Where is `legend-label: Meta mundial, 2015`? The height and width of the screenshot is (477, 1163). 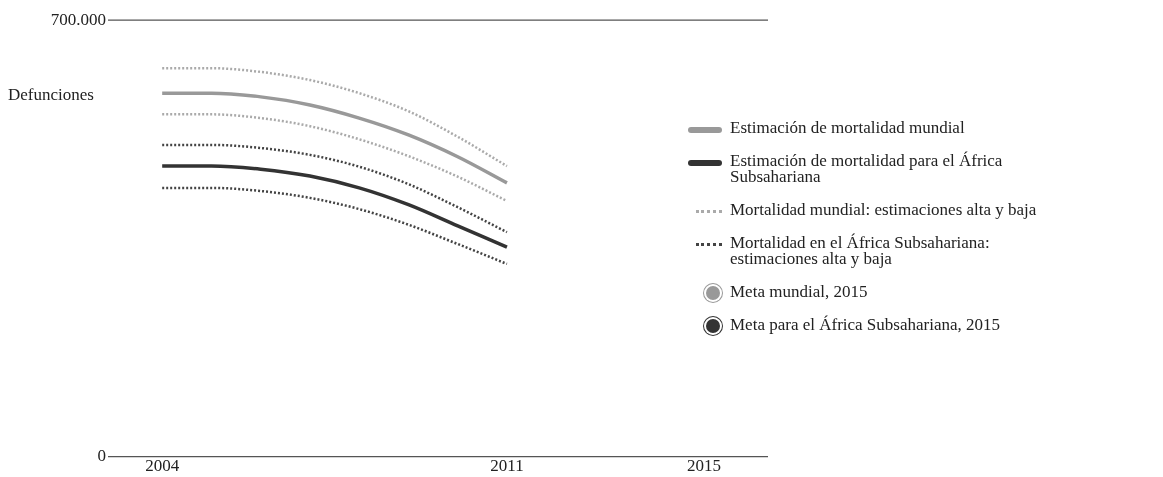
legend-label: Meta mundial, 2015 is located at coordinates (799, 291).